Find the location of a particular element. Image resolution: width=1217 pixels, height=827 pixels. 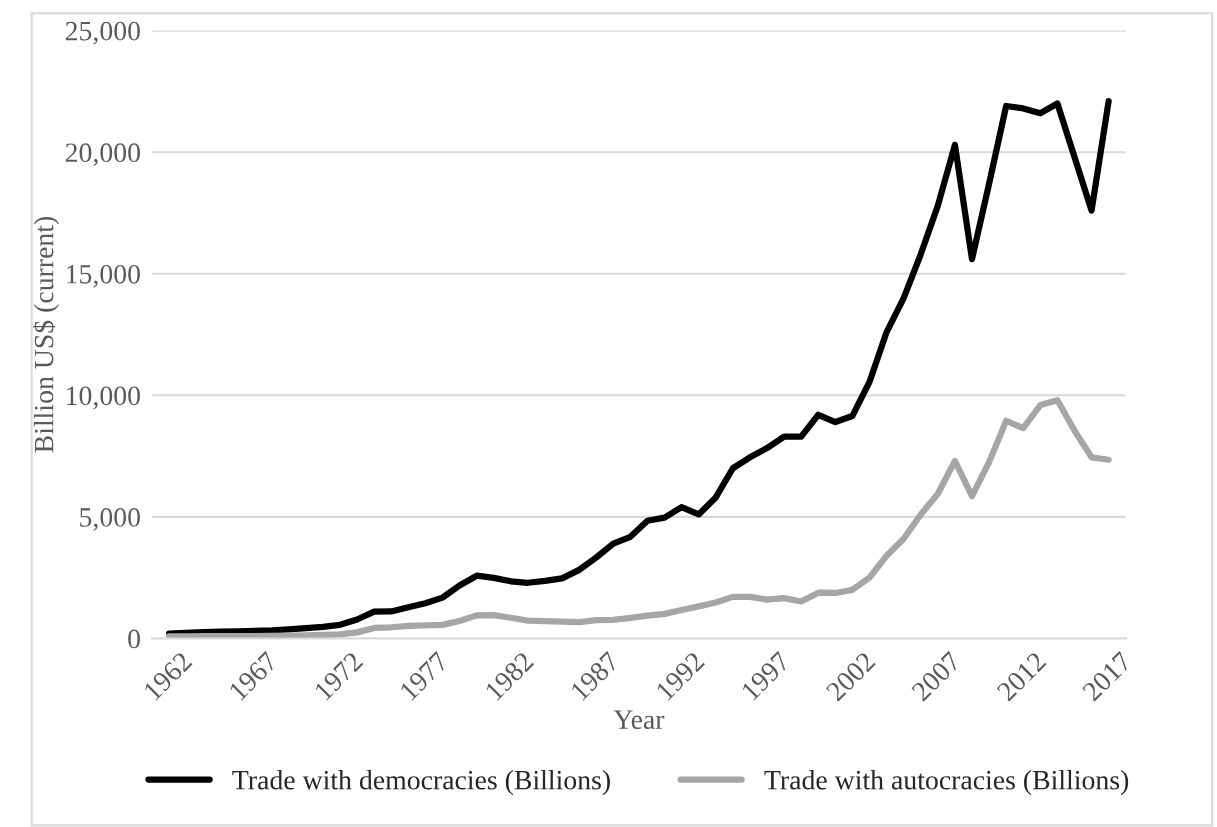

y-tick-label: 5,000 is located at coordinates (110, 519).